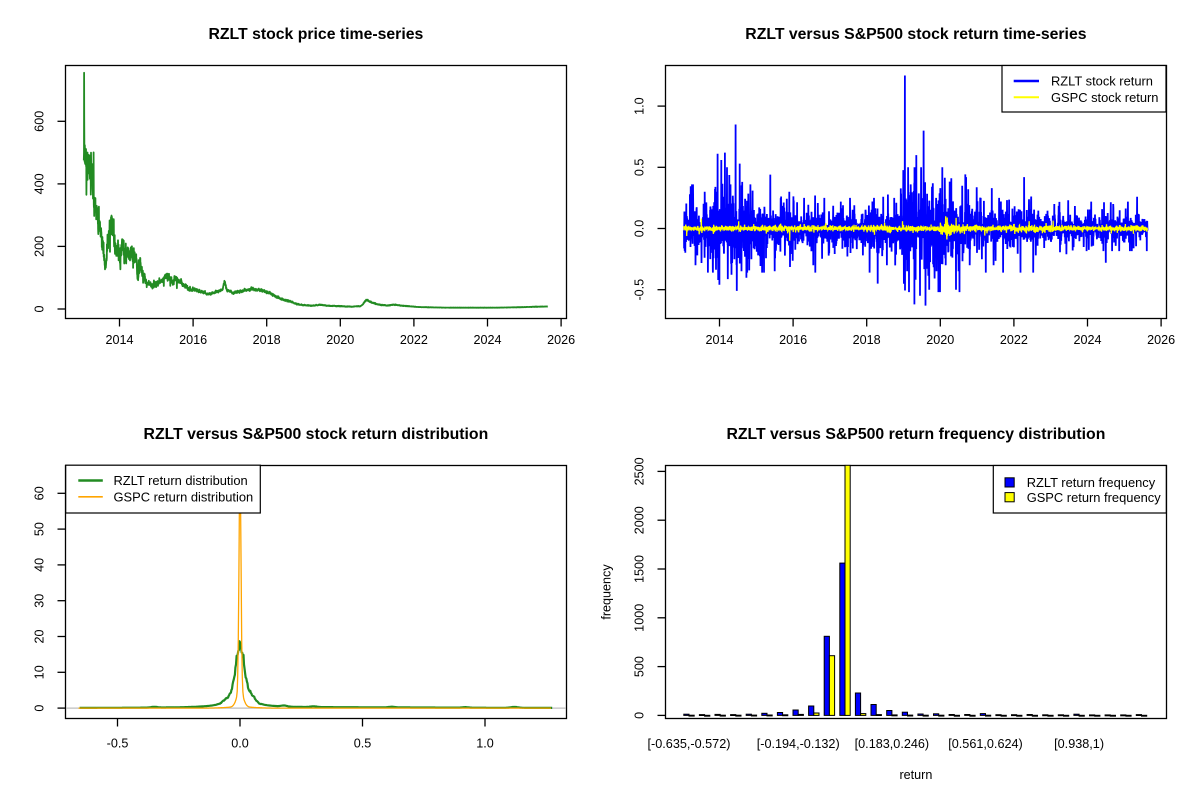 The width and height of the screenshot is (1200, 800). Describe the element at coordinates (640, 471) in the screenshot. I see `svg-text: 2500` at that location.